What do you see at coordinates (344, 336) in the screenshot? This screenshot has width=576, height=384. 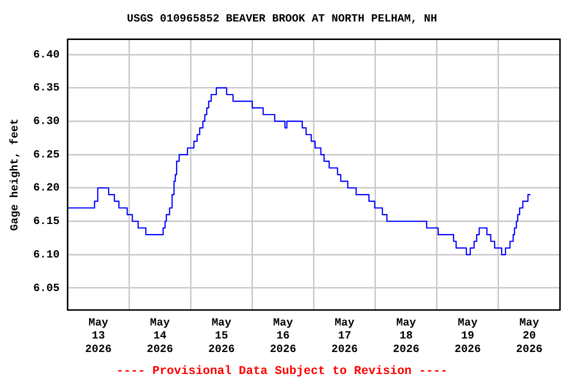 I see `x-tick-label: May 17 2026` at bounding box center [344, 336].